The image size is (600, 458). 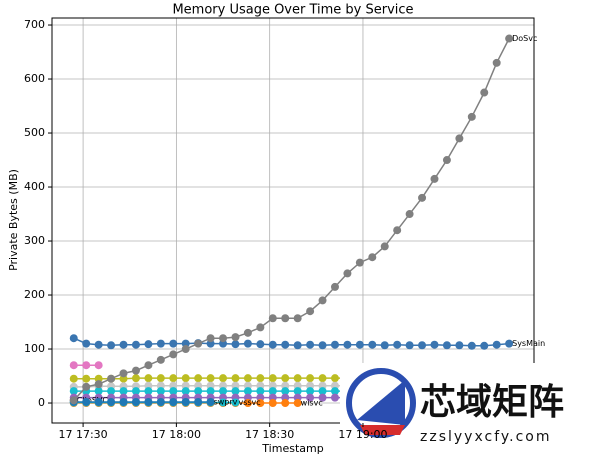 What do you see at coordinates (34, 240) in the screenshot?
I see `y-tick-label: 300` at bounding box center [34, 240].